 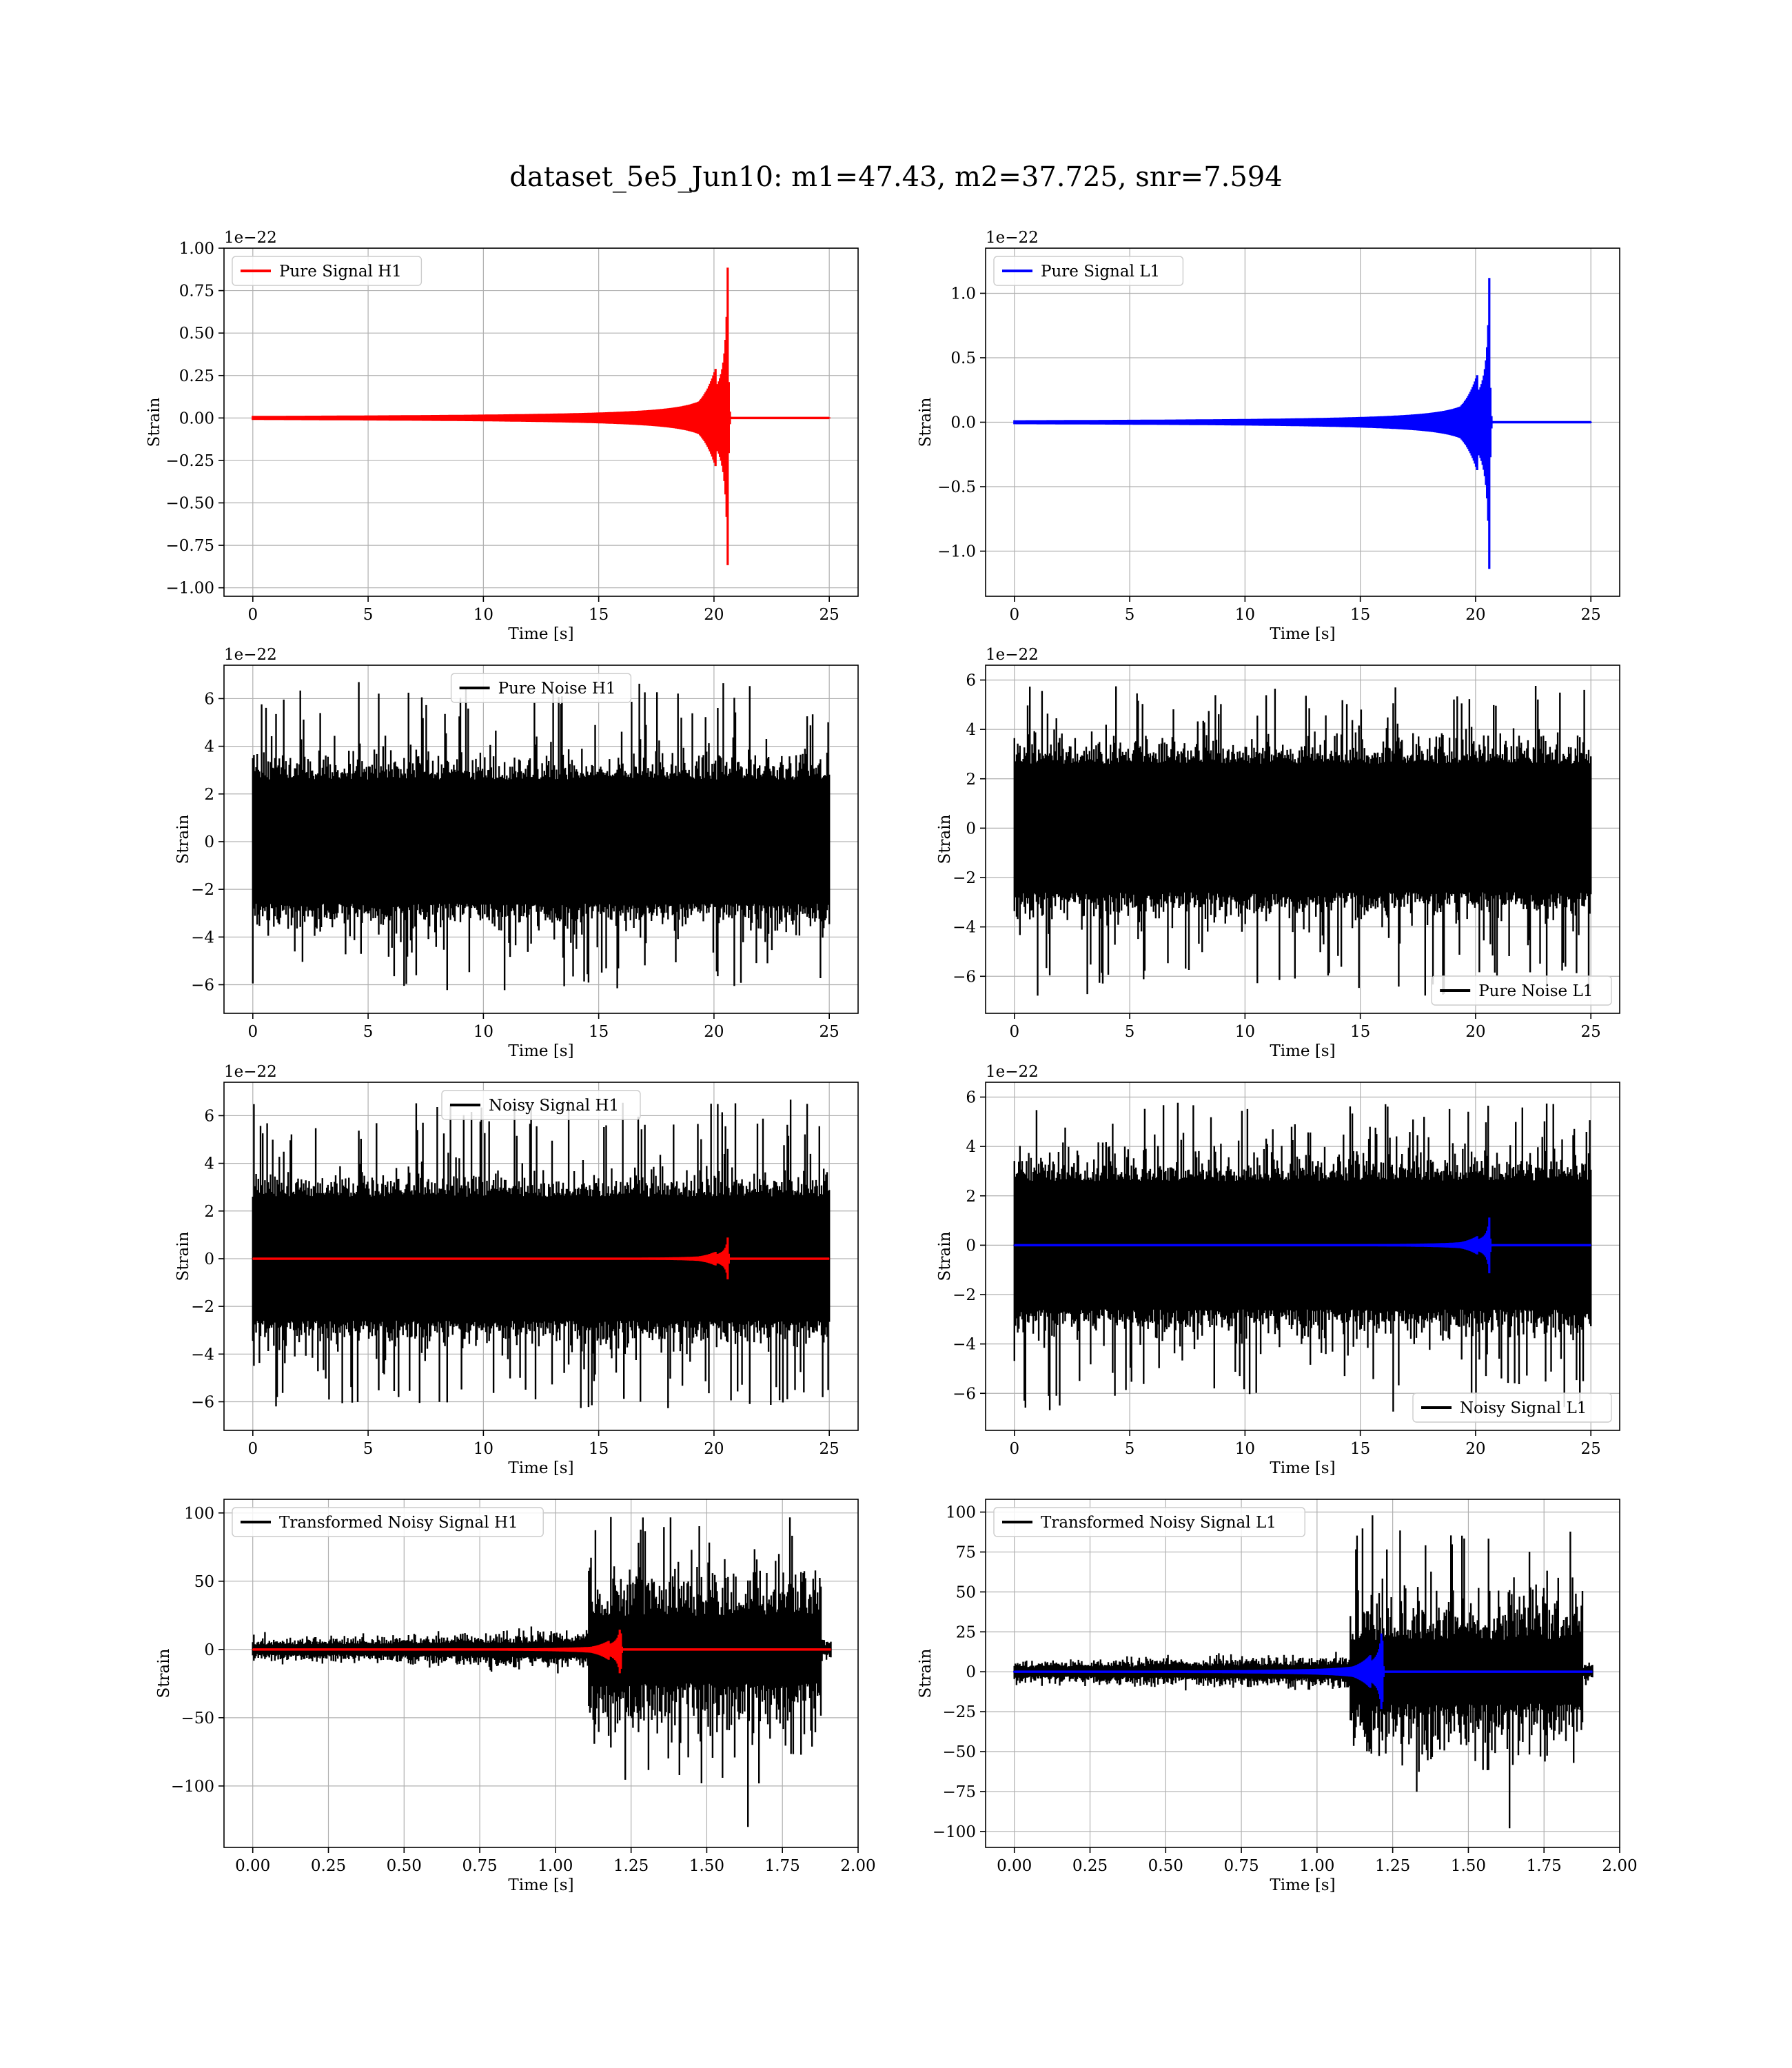 I want to click on y-tick-label: 0.00, so click(x=196, y=418).